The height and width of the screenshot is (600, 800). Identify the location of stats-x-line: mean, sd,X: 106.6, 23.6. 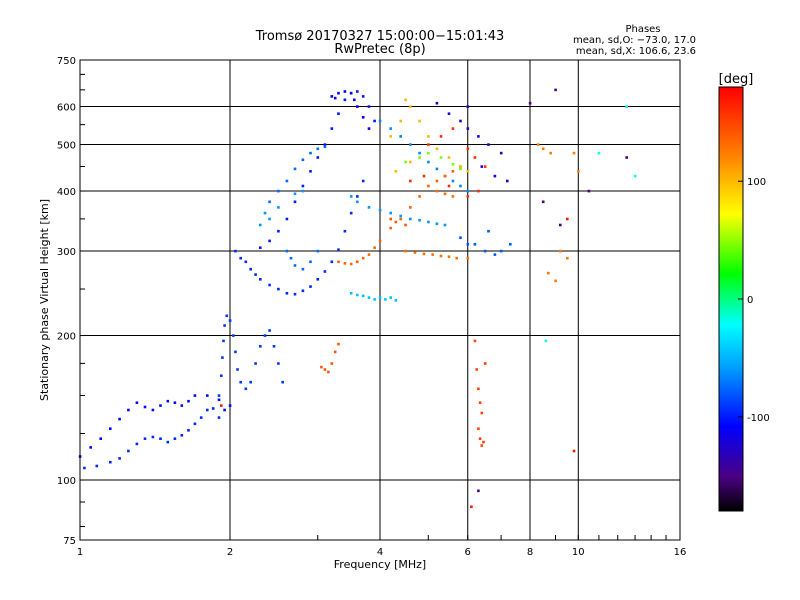
(636, 51).